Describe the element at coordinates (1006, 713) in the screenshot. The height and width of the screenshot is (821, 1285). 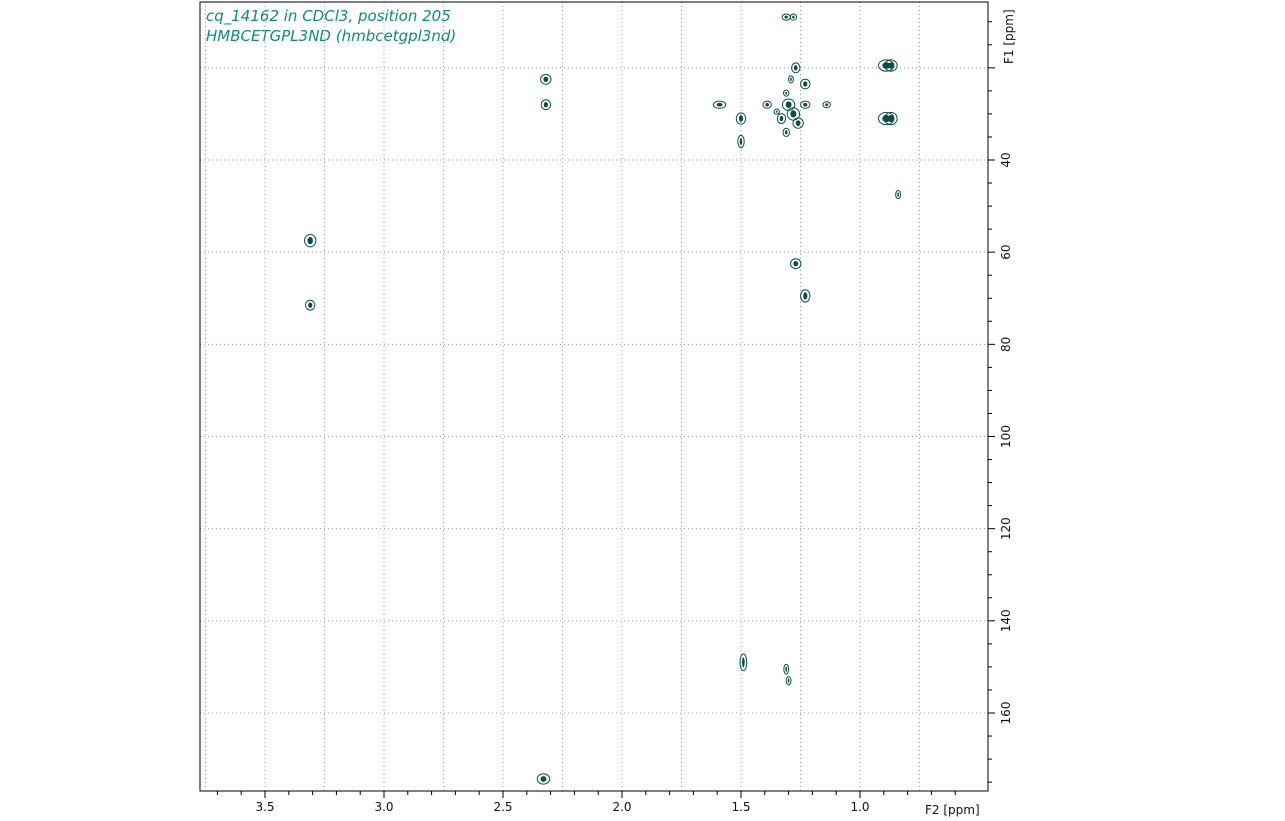
I see `y-tick-label: 160` at that location.